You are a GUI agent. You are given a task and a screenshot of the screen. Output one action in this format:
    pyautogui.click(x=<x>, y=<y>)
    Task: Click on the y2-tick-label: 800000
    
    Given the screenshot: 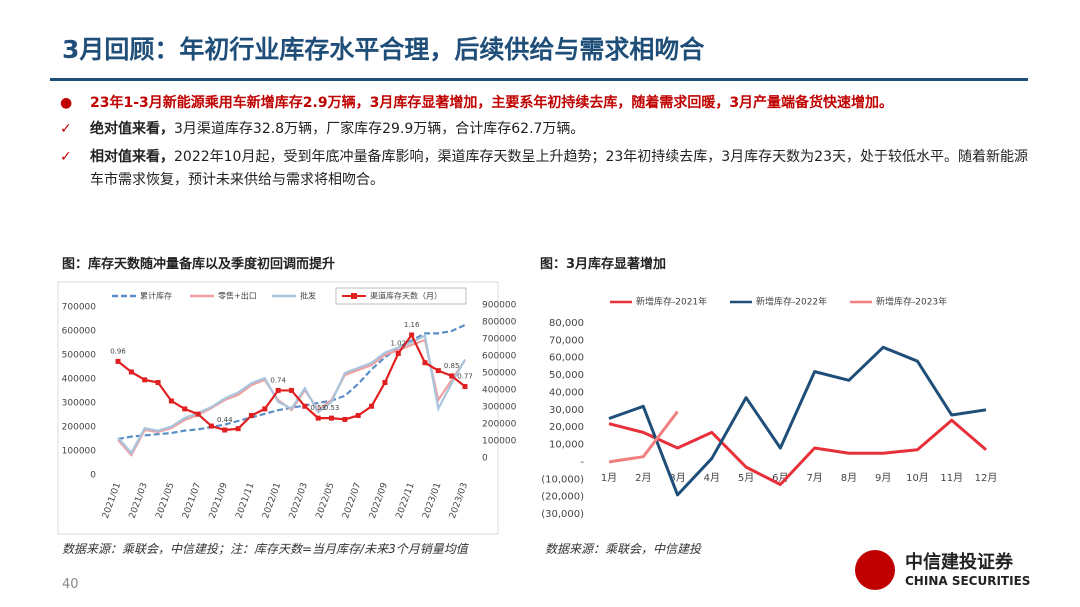 What is the action you would take?
    pyautogui.click(x=499, y=323)
    